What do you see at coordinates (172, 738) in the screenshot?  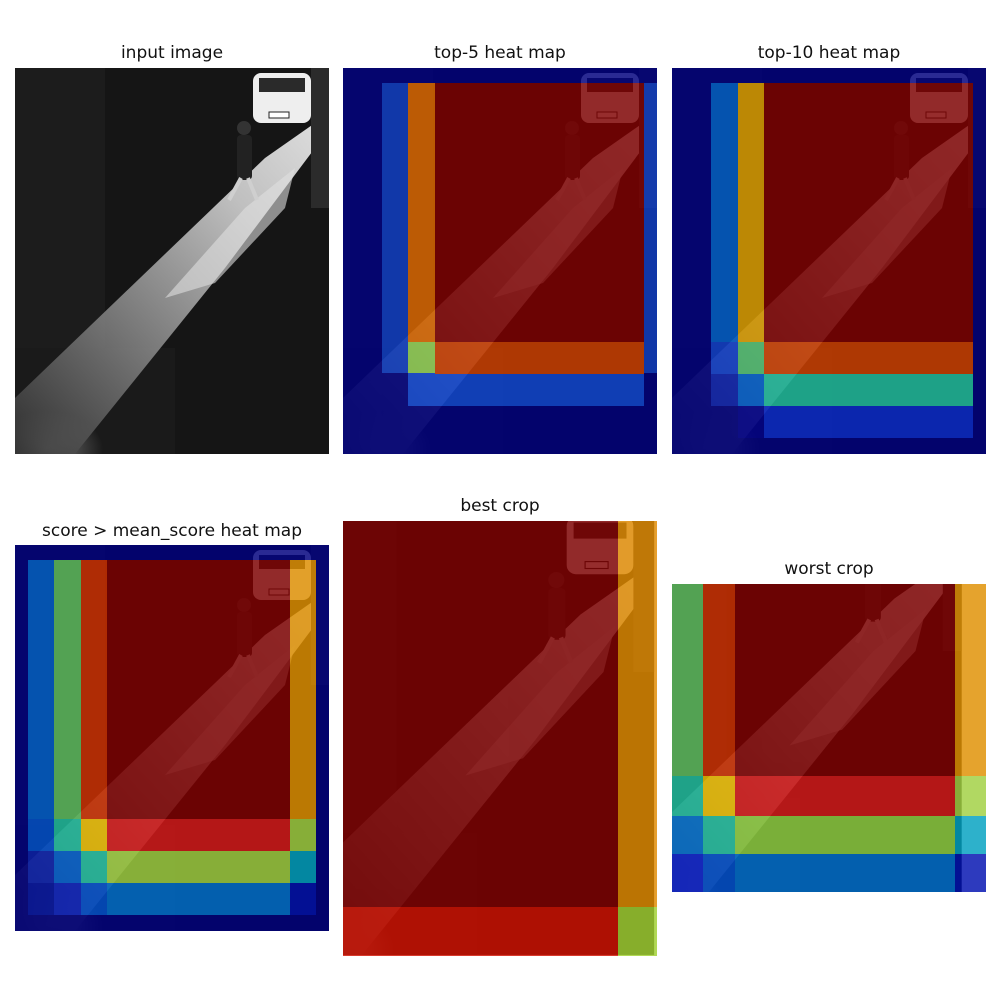 I see `mean-score-heat-map` at bounding box center [172, 738].